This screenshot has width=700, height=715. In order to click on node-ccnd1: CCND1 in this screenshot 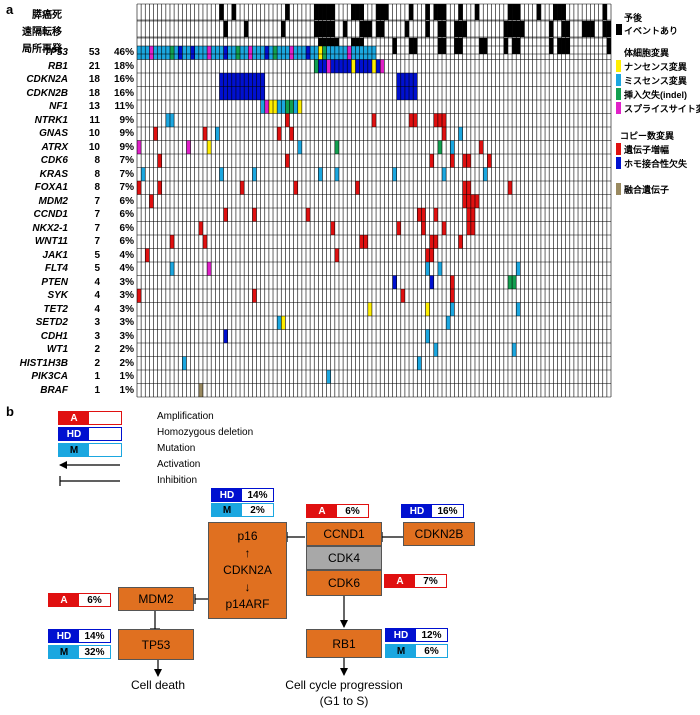, I will do `click(344, 534)`.